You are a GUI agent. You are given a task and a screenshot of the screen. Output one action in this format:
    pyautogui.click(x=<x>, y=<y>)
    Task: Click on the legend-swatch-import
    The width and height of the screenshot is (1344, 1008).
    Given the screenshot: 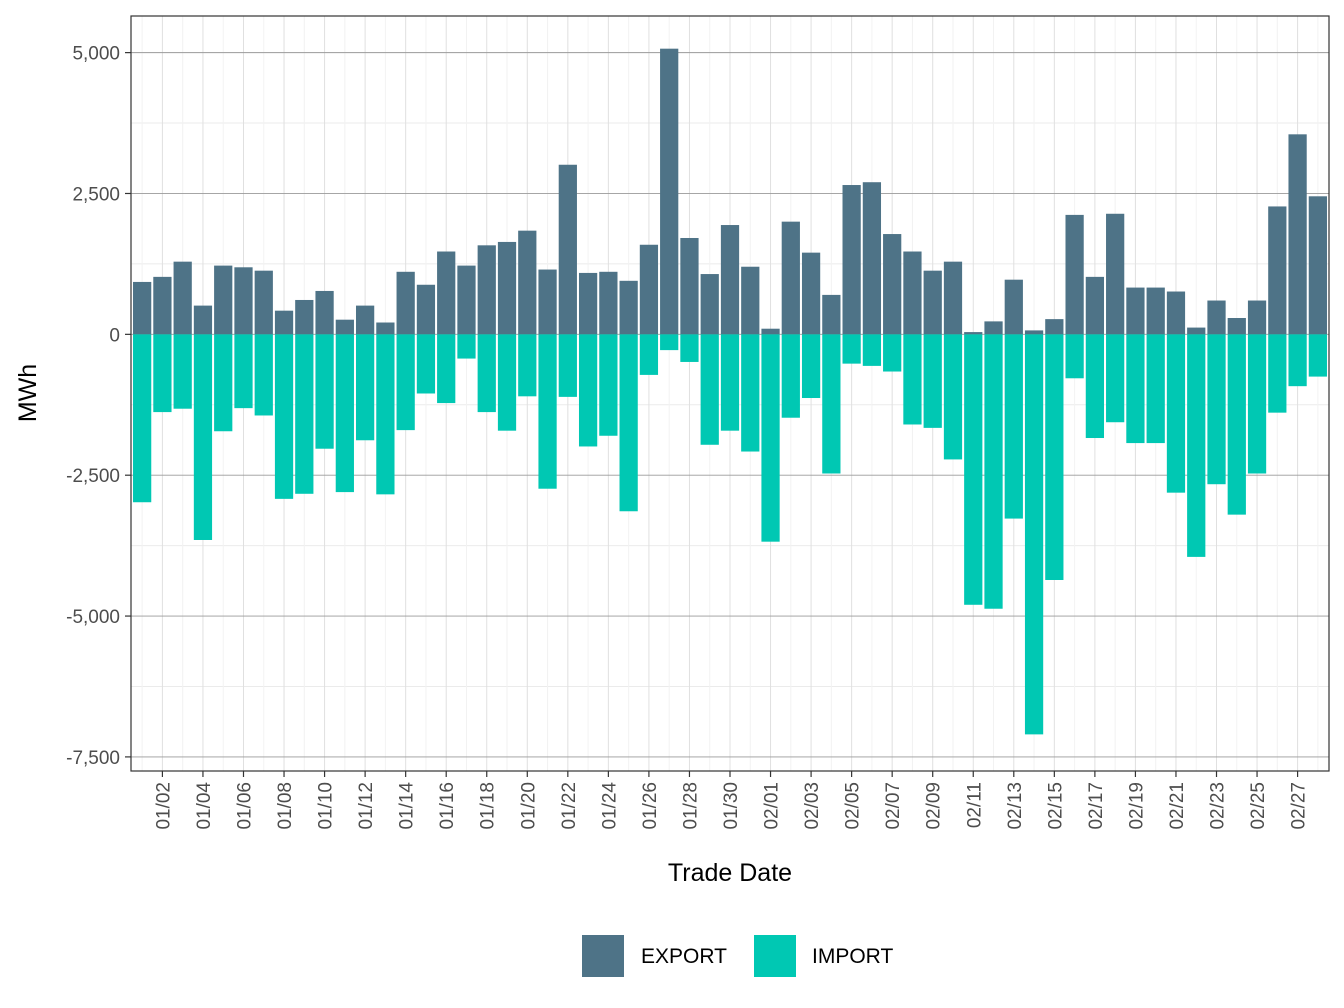 What is the action you would take?
    pyautogui.click(x=775, y=956)
    